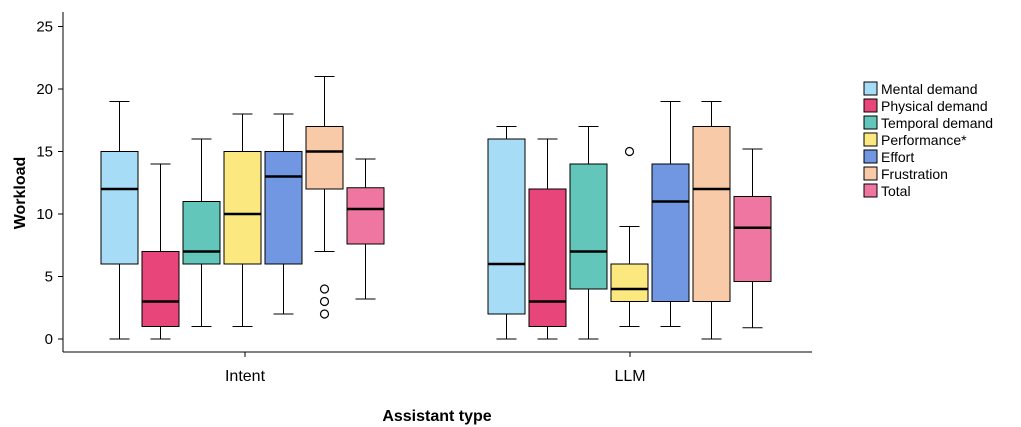 The height and width of the screenshot is (427, 1021). Describe the element at coordinates (44, 27) in the screenshot. I see `y-tick-label: 25` at that location.